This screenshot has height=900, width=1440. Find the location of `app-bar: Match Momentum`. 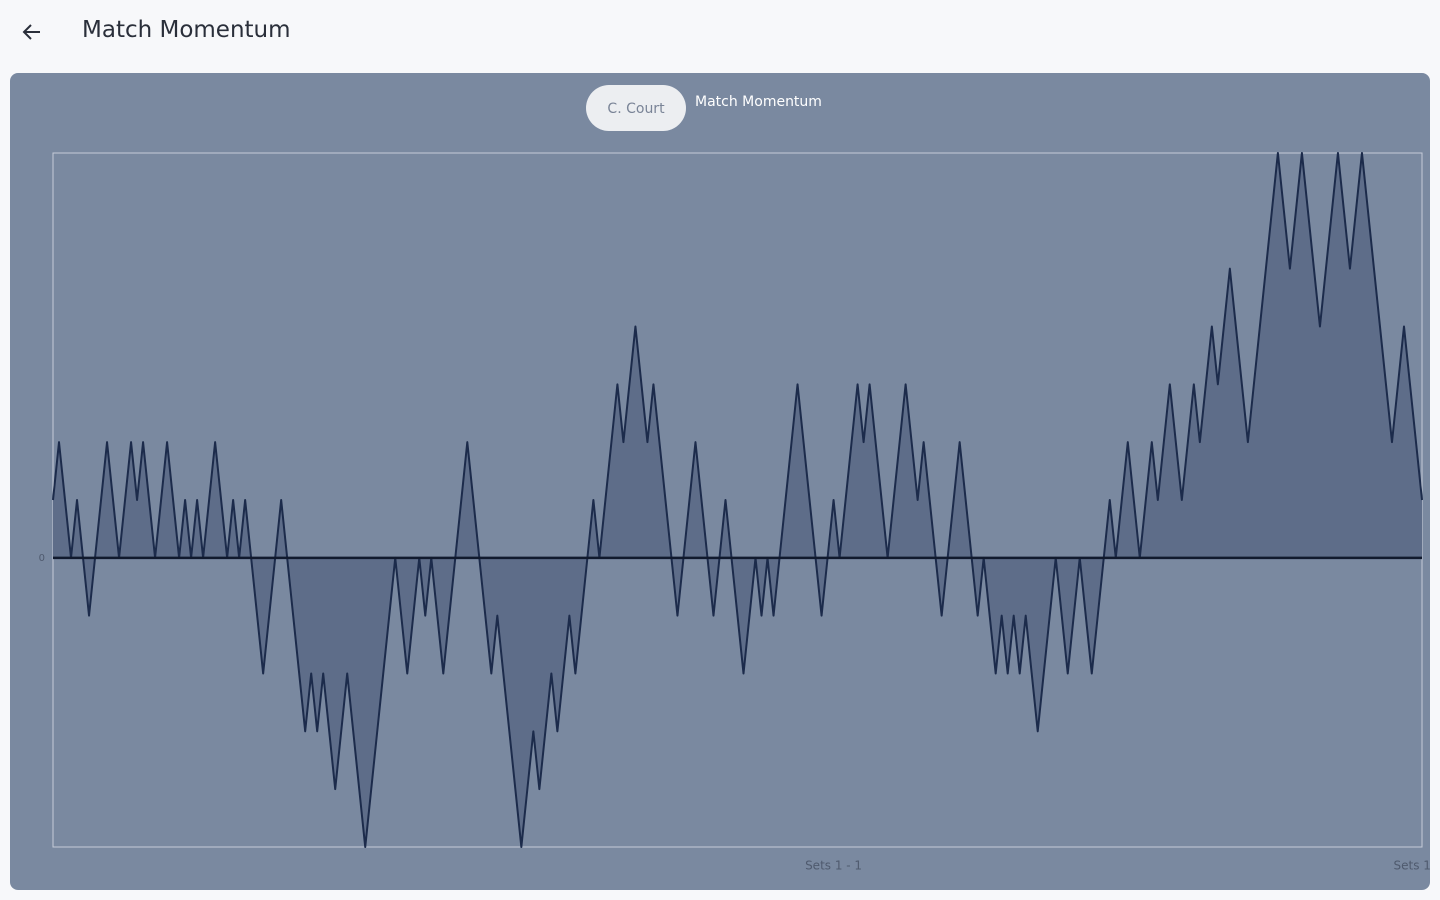

app-bar: Match Momentum is located at coordinates (720, 33).